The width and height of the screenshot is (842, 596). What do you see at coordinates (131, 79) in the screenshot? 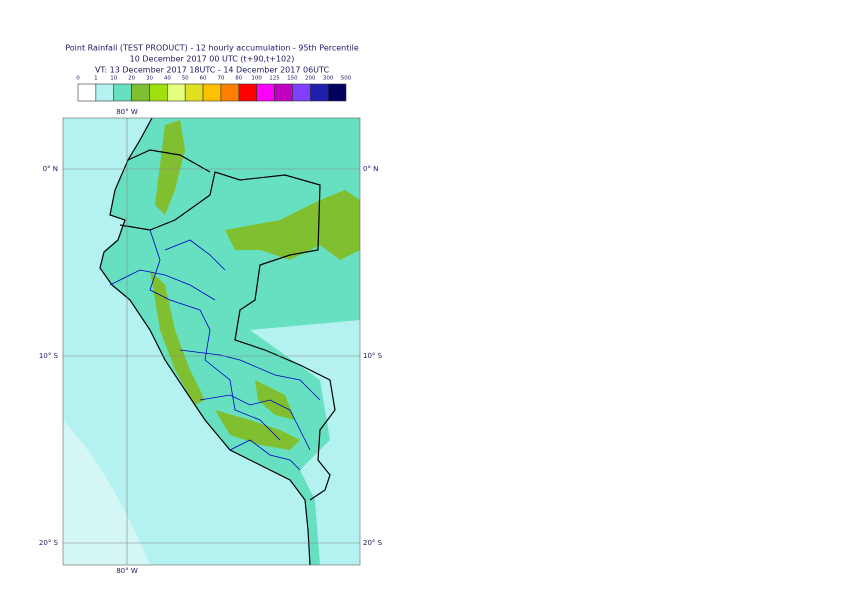
I see `legend-label: 20` at bounding box center [131, 79].